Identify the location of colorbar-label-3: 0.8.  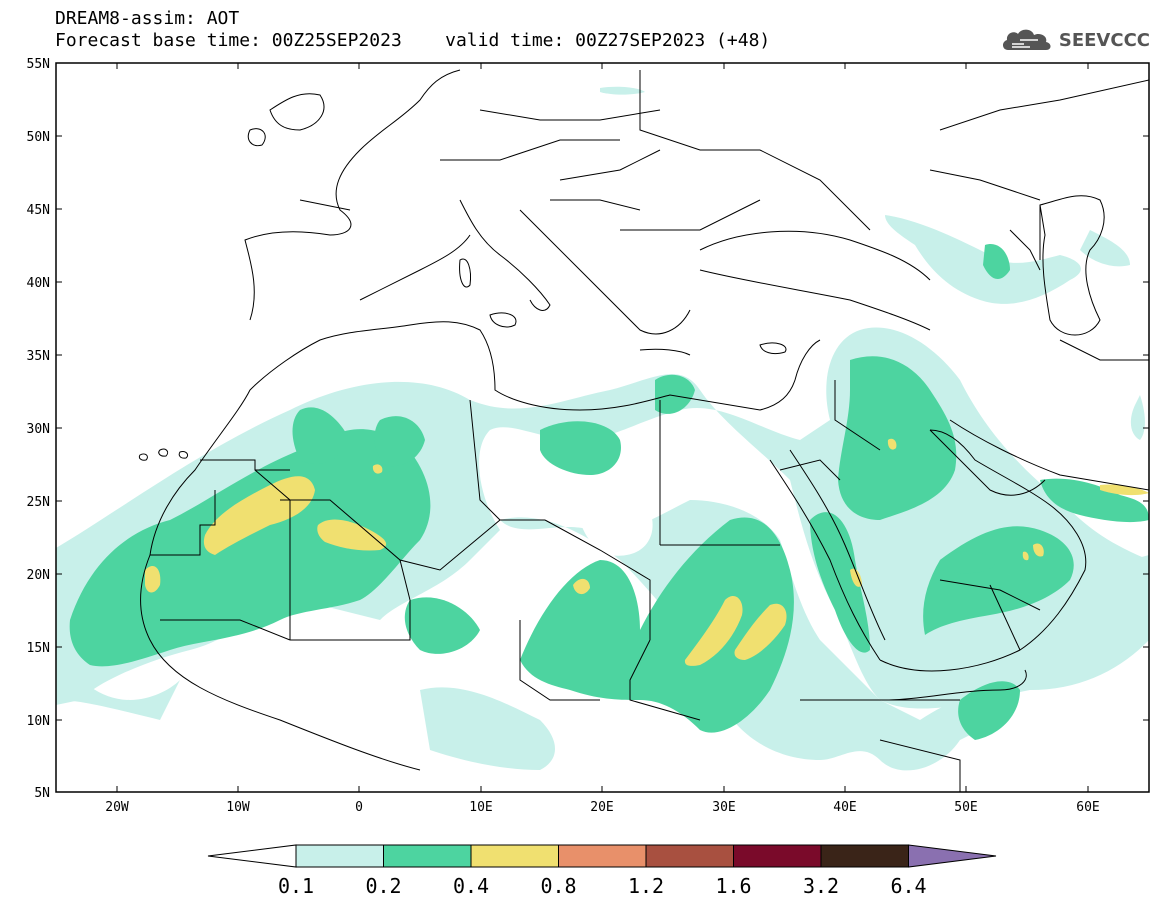
(558, 886).